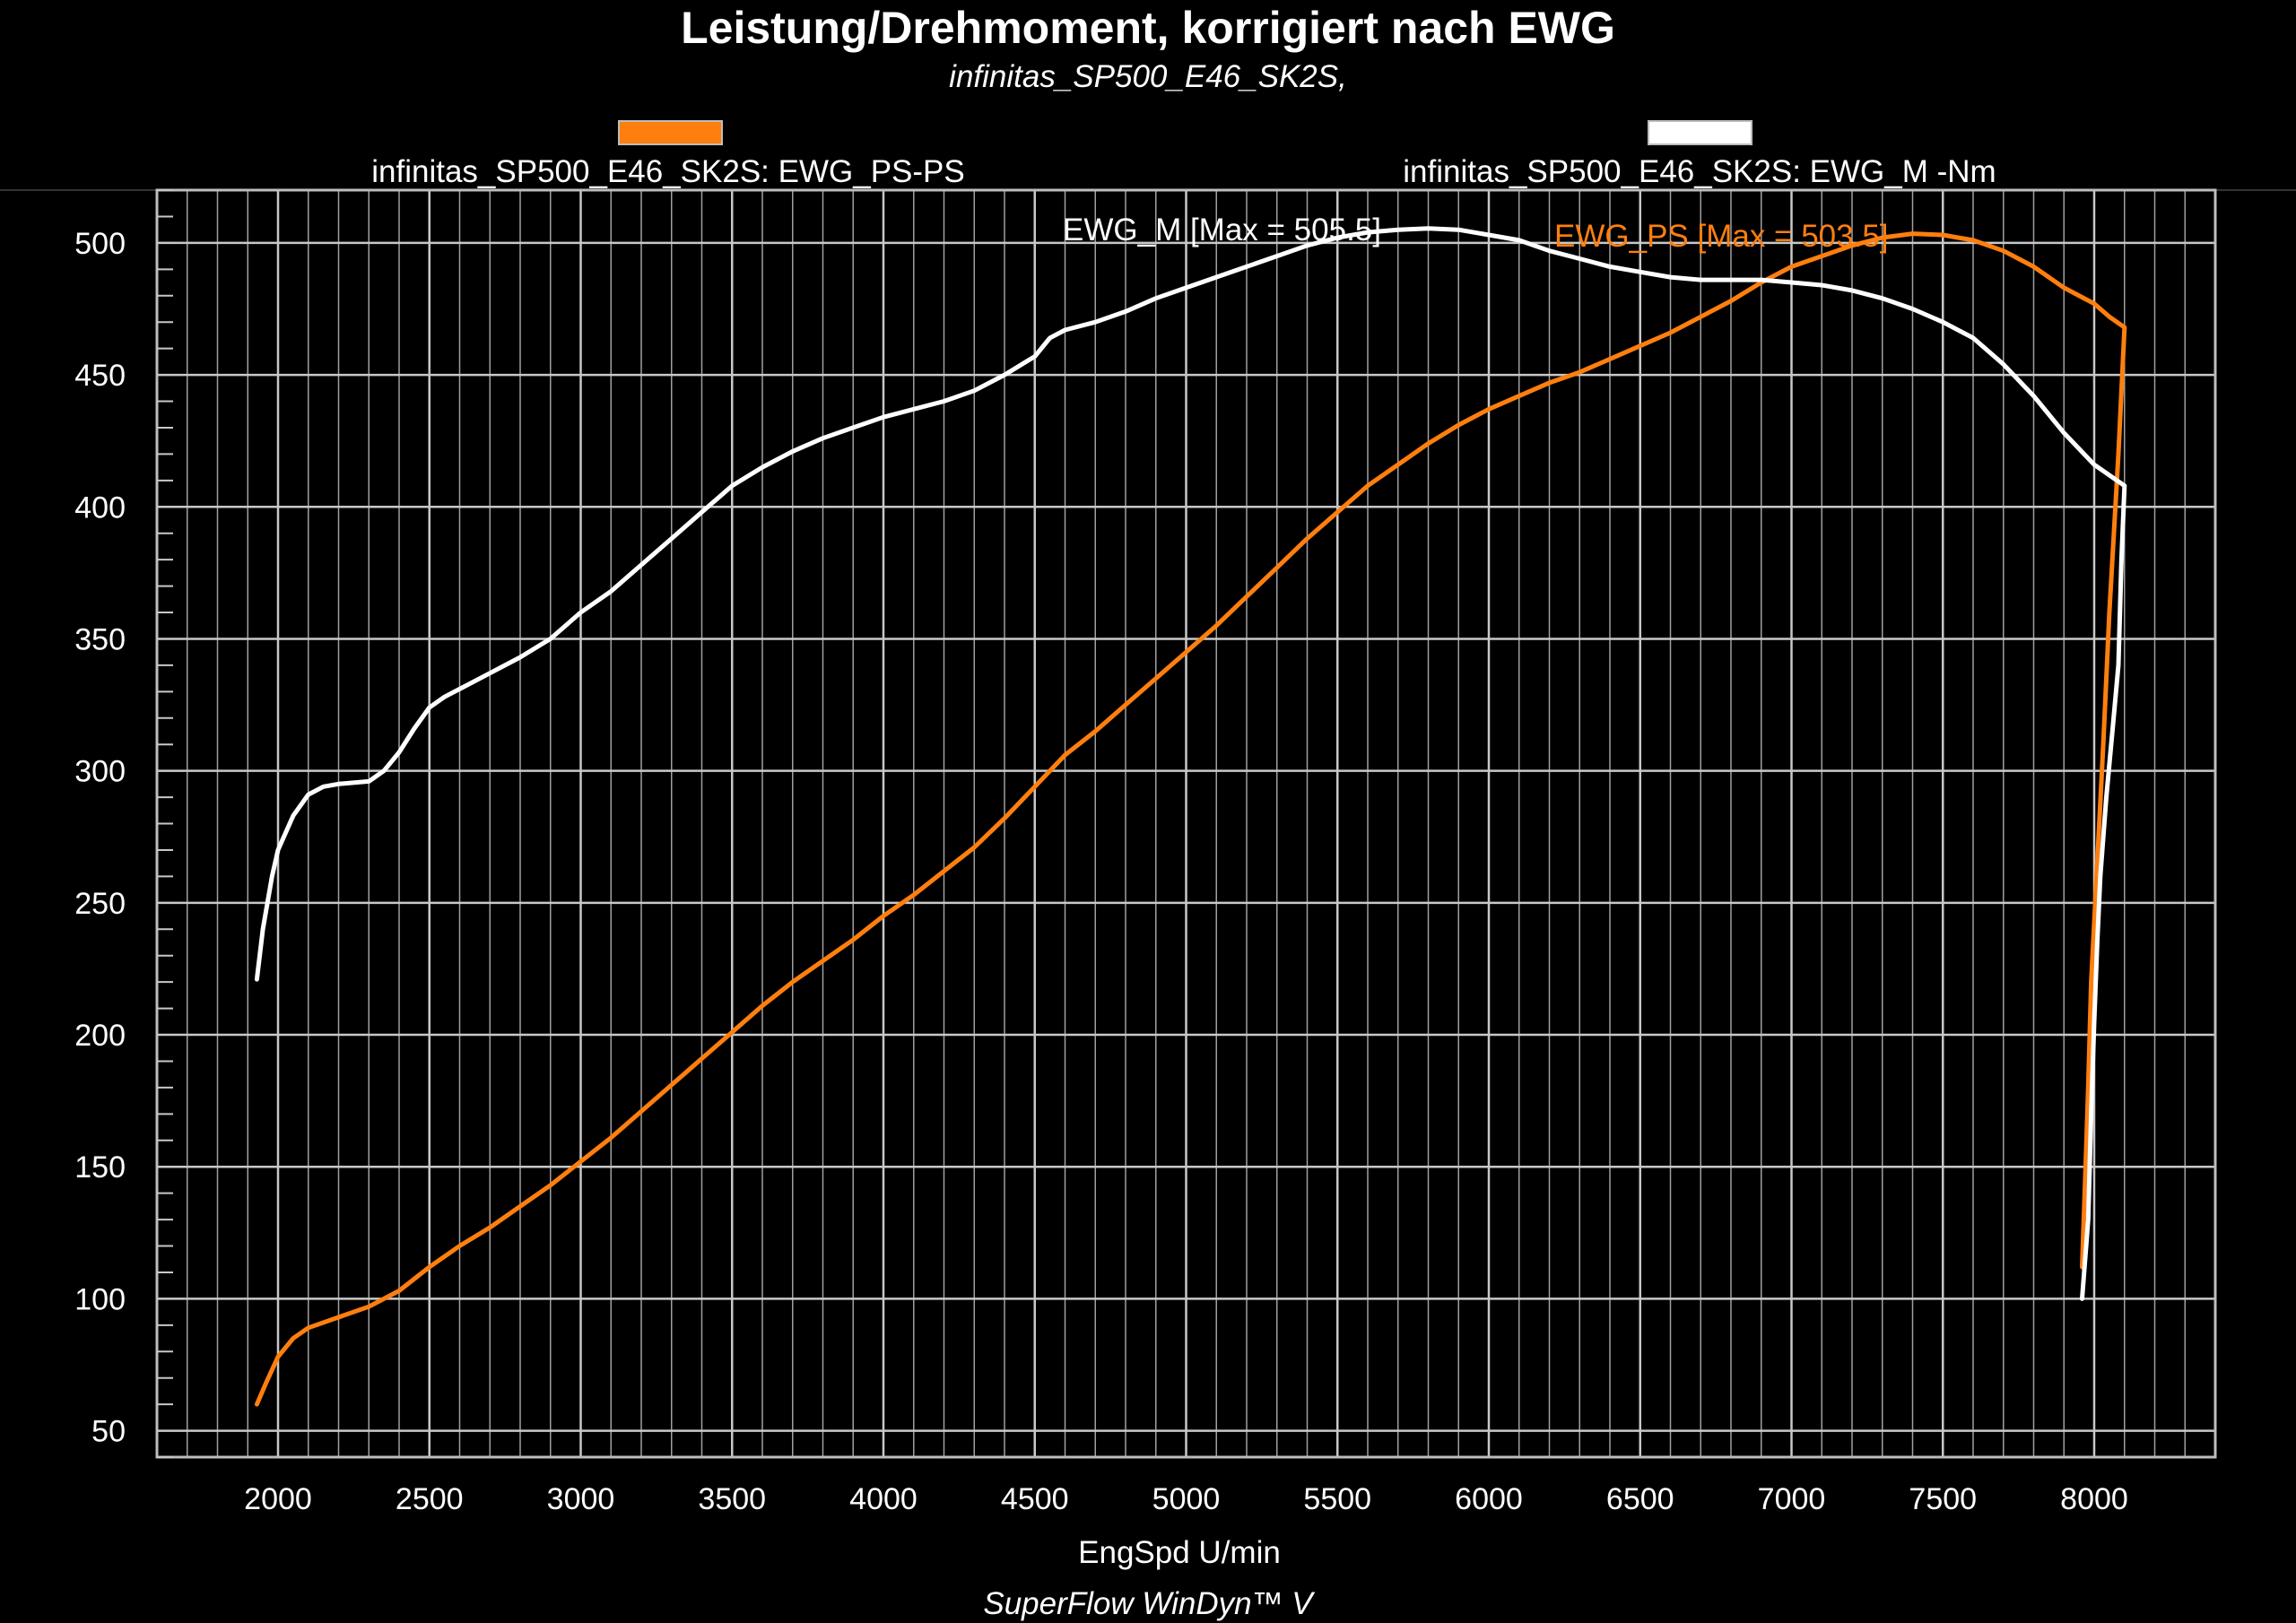 The image size is (2296, 1623). What do you see at coordinates (732, 1499) in the screenshot?
I see `x-tick-label: 3500` at bounding box center [732, 1499].